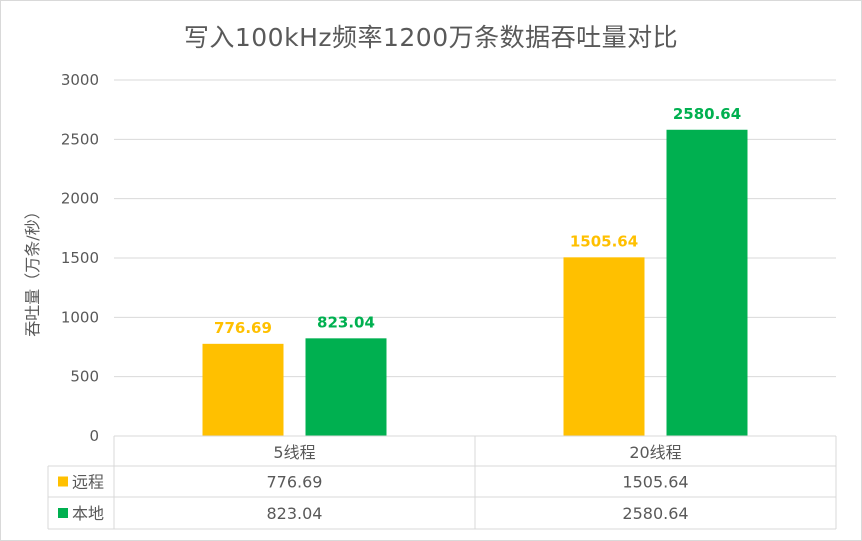 Image resolution: width=862 pixels, height=541 pixels. I want to click on y-tick-label: 1000, so click(80, 317).